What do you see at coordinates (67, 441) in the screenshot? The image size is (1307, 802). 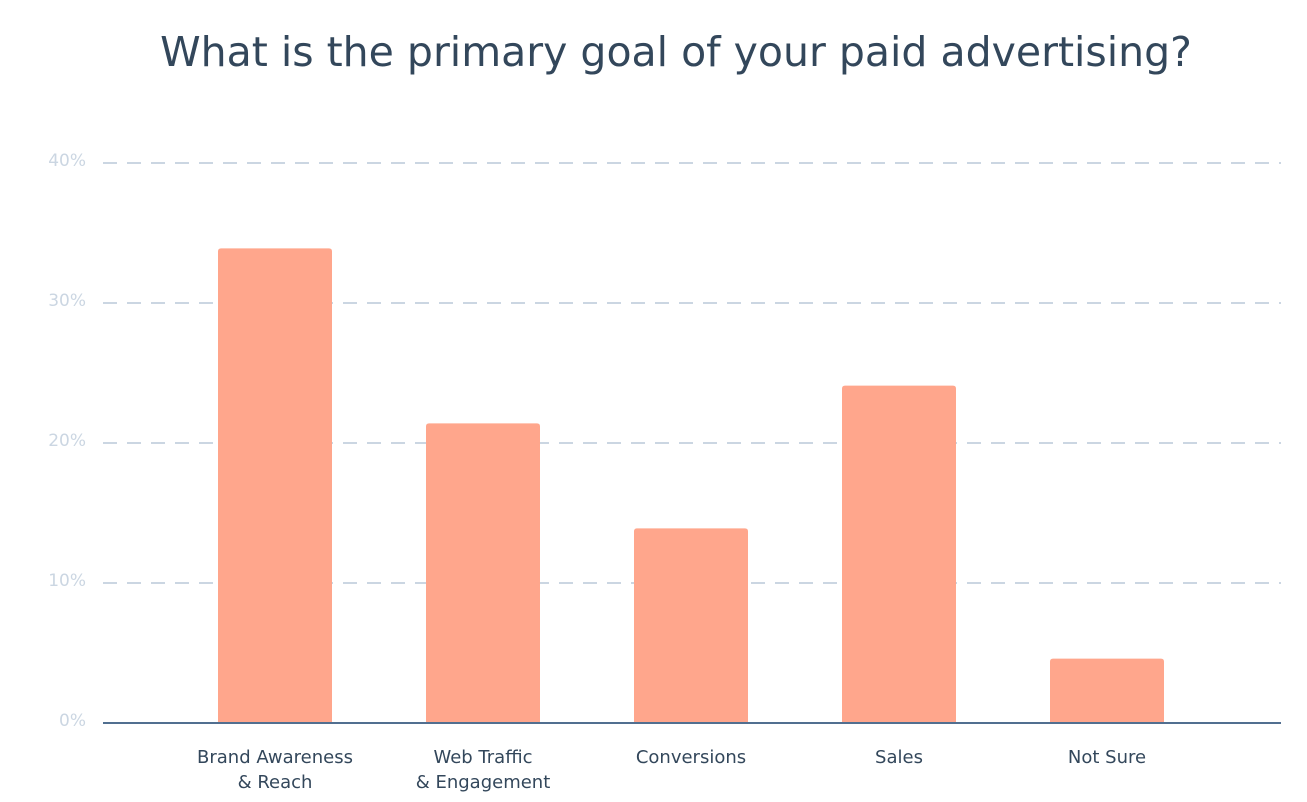 I see `y-tick-label: 20%` at bounding box center [67, 441].